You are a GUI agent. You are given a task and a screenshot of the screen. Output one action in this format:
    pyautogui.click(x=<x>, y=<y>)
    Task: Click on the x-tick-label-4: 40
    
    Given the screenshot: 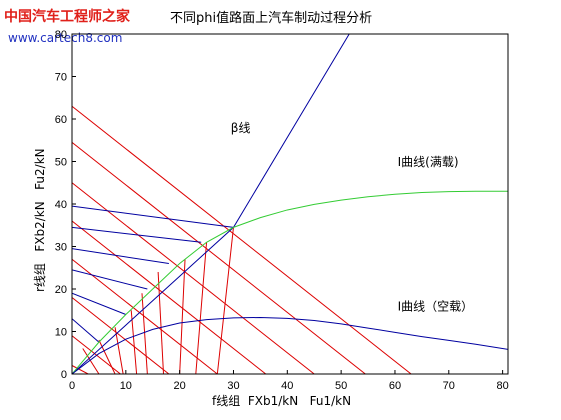 What is the action you would take?
    pyautogui.click(x=287, y=386)
    